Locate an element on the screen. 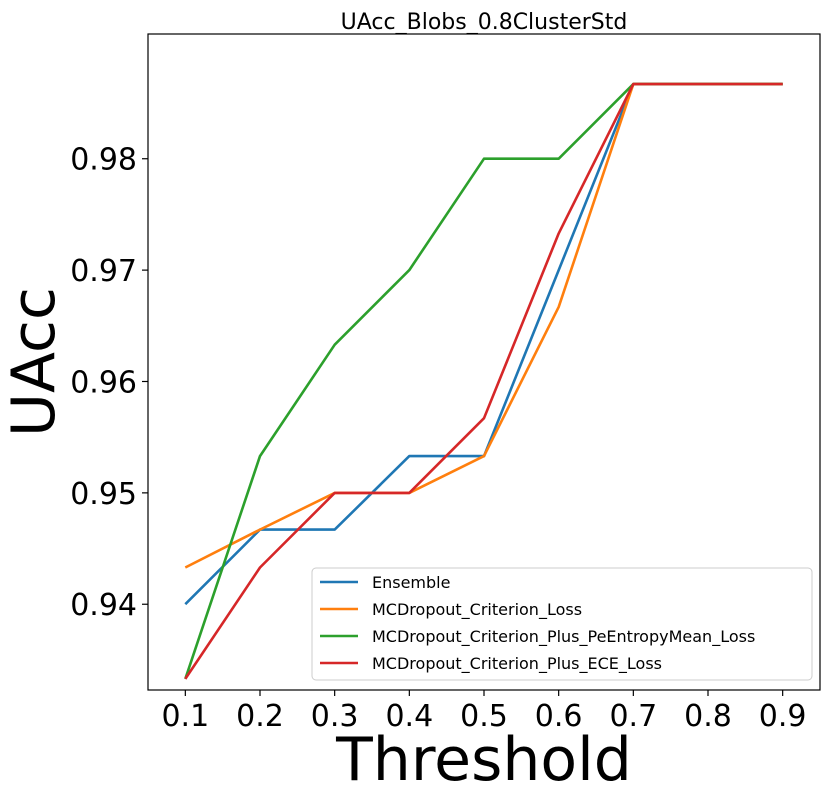 The height and width of the screenshot is (801, 831). x-tick-label: 0.9 is located at coordinates (783, 716).